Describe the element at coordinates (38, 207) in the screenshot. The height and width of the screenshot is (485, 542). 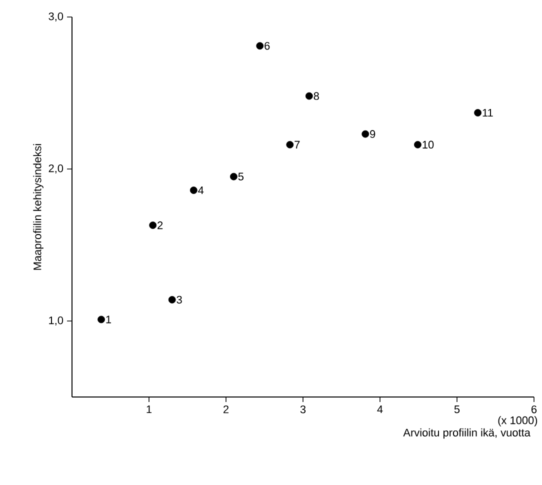
I see `y-axis-title: Maaprofiilin kehitysindeksi` at that location.